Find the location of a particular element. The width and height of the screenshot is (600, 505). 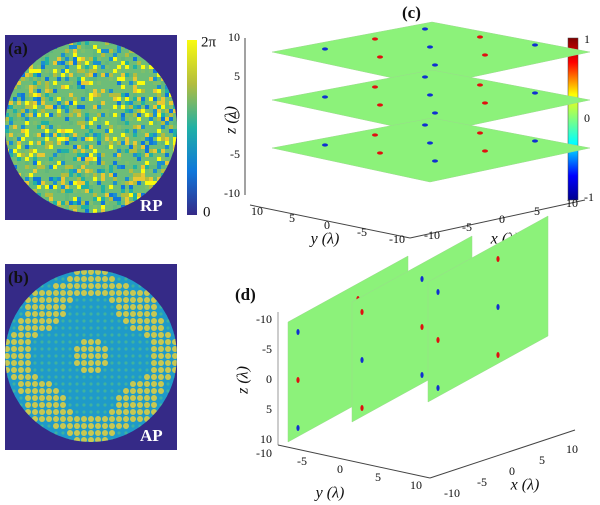

x-tick-label: 10 is located at coordinates (572, 203).